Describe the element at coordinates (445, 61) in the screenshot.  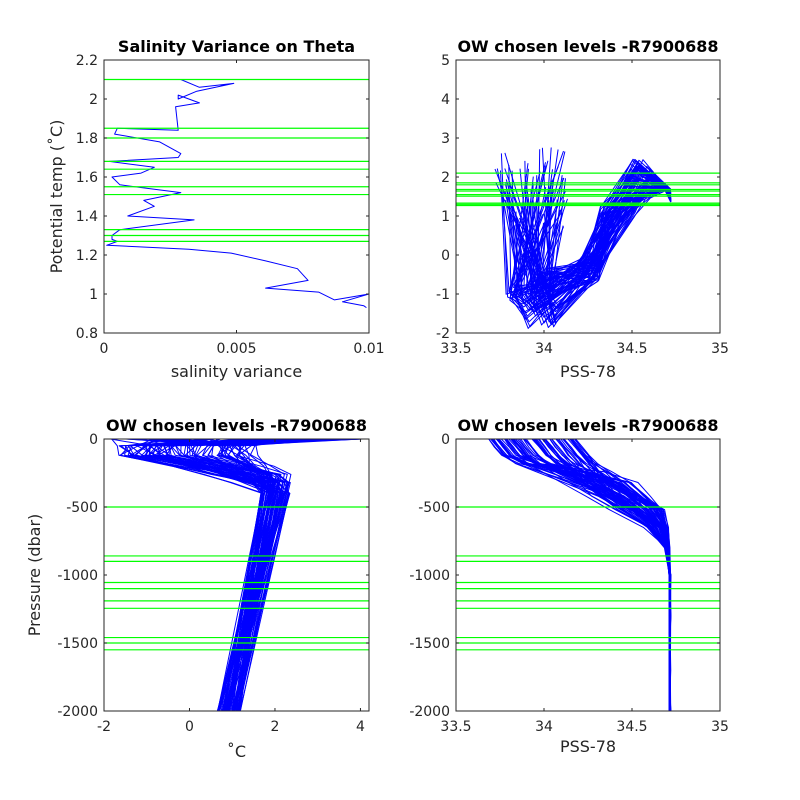
I see `y-tick-label: 5` at that location.